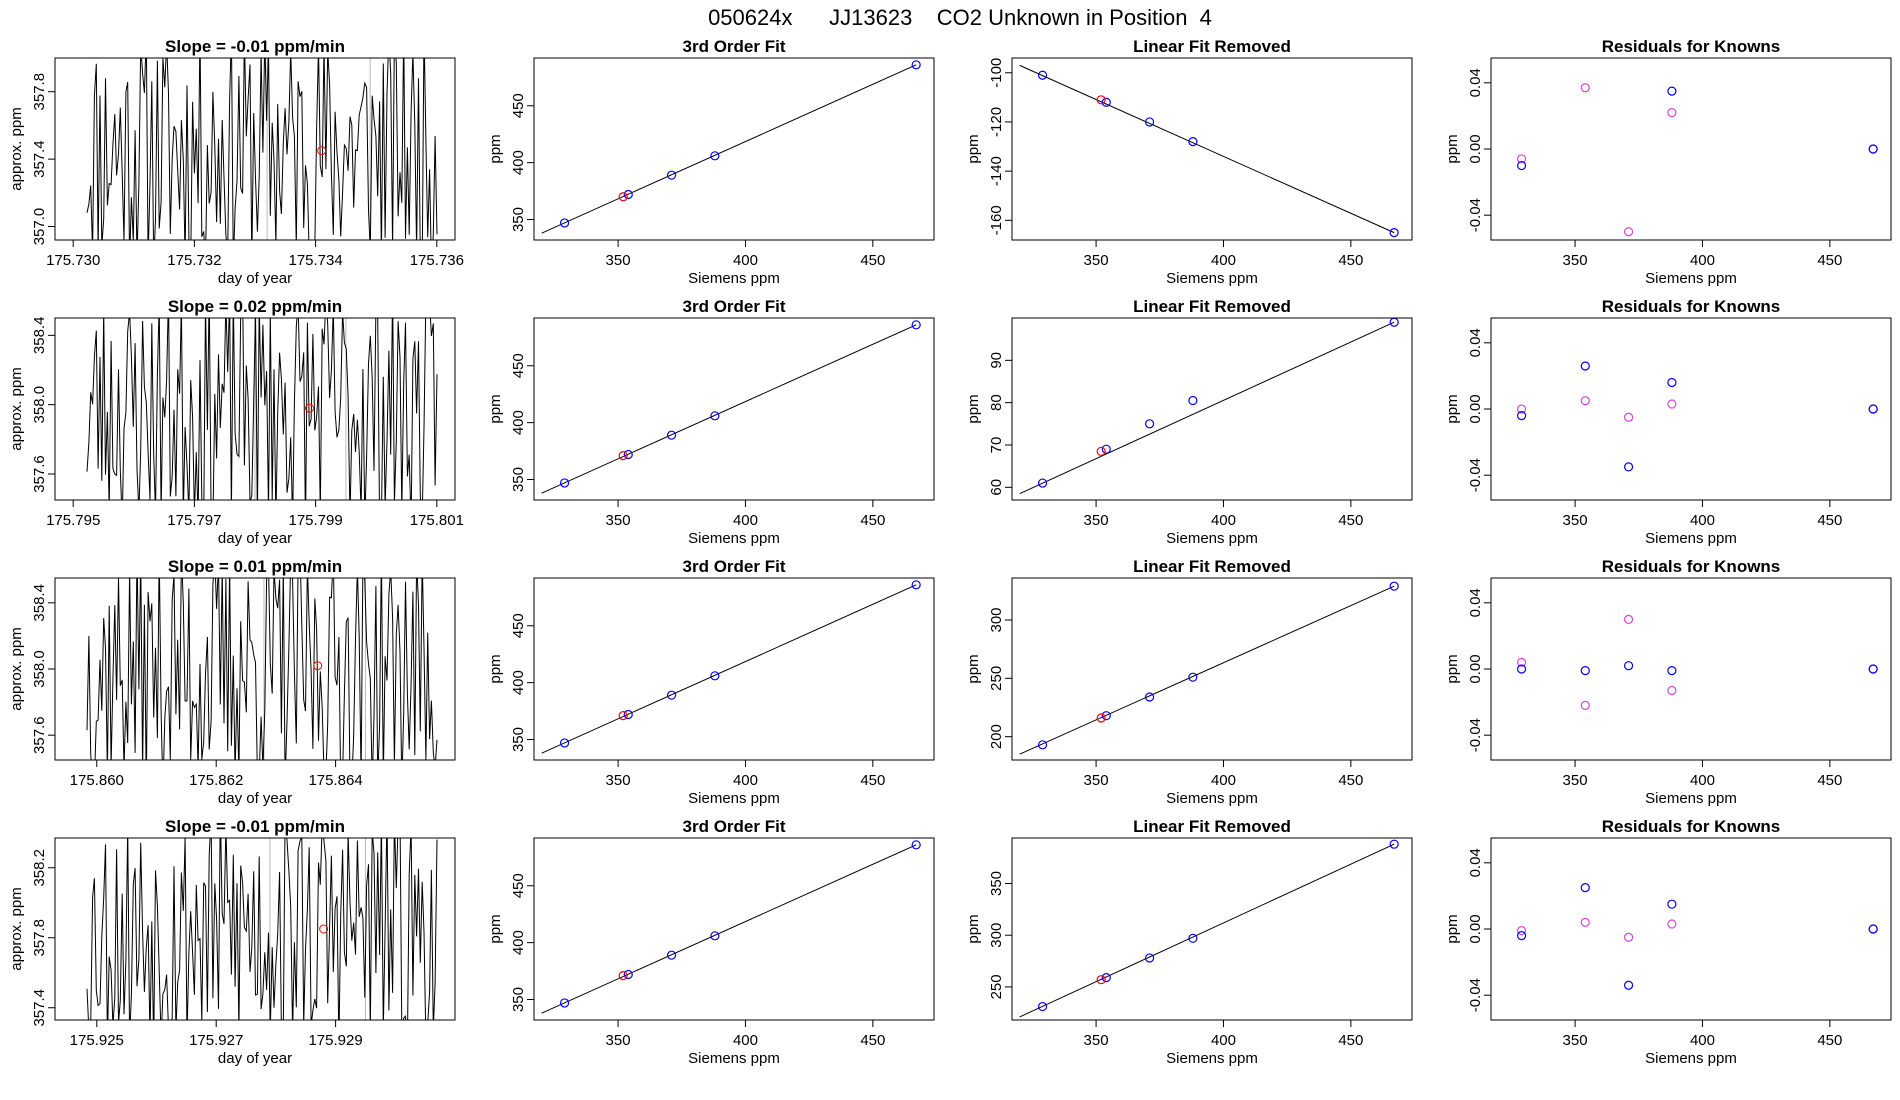  What do you see at coordinates (996, 171) in the screenshot?
I see `y-tick-label: -140` at bounding box center [996, 171].